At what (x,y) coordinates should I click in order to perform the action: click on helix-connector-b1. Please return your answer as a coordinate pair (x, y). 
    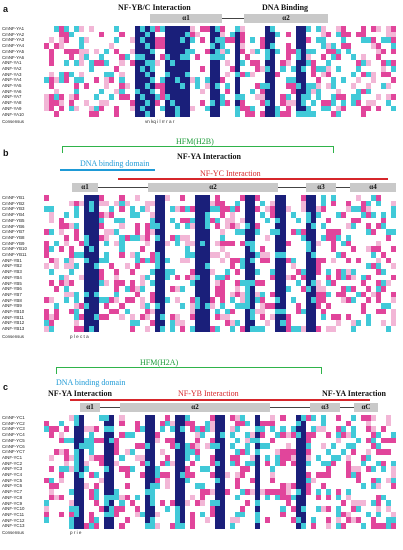
    Looking at the image, I should click on (123, 187).